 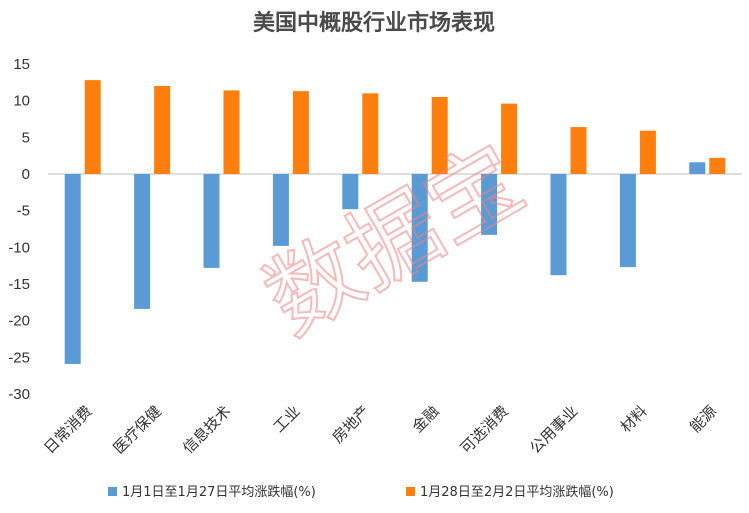 I want to click on y-tick-label: -30, so click(x=19, y=394).